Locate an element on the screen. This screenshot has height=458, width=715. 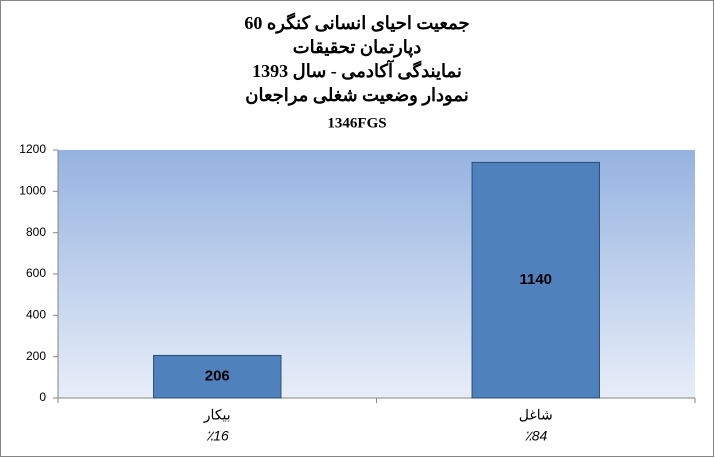
y-tick-label: 200 is located at coordinates (36, 356).